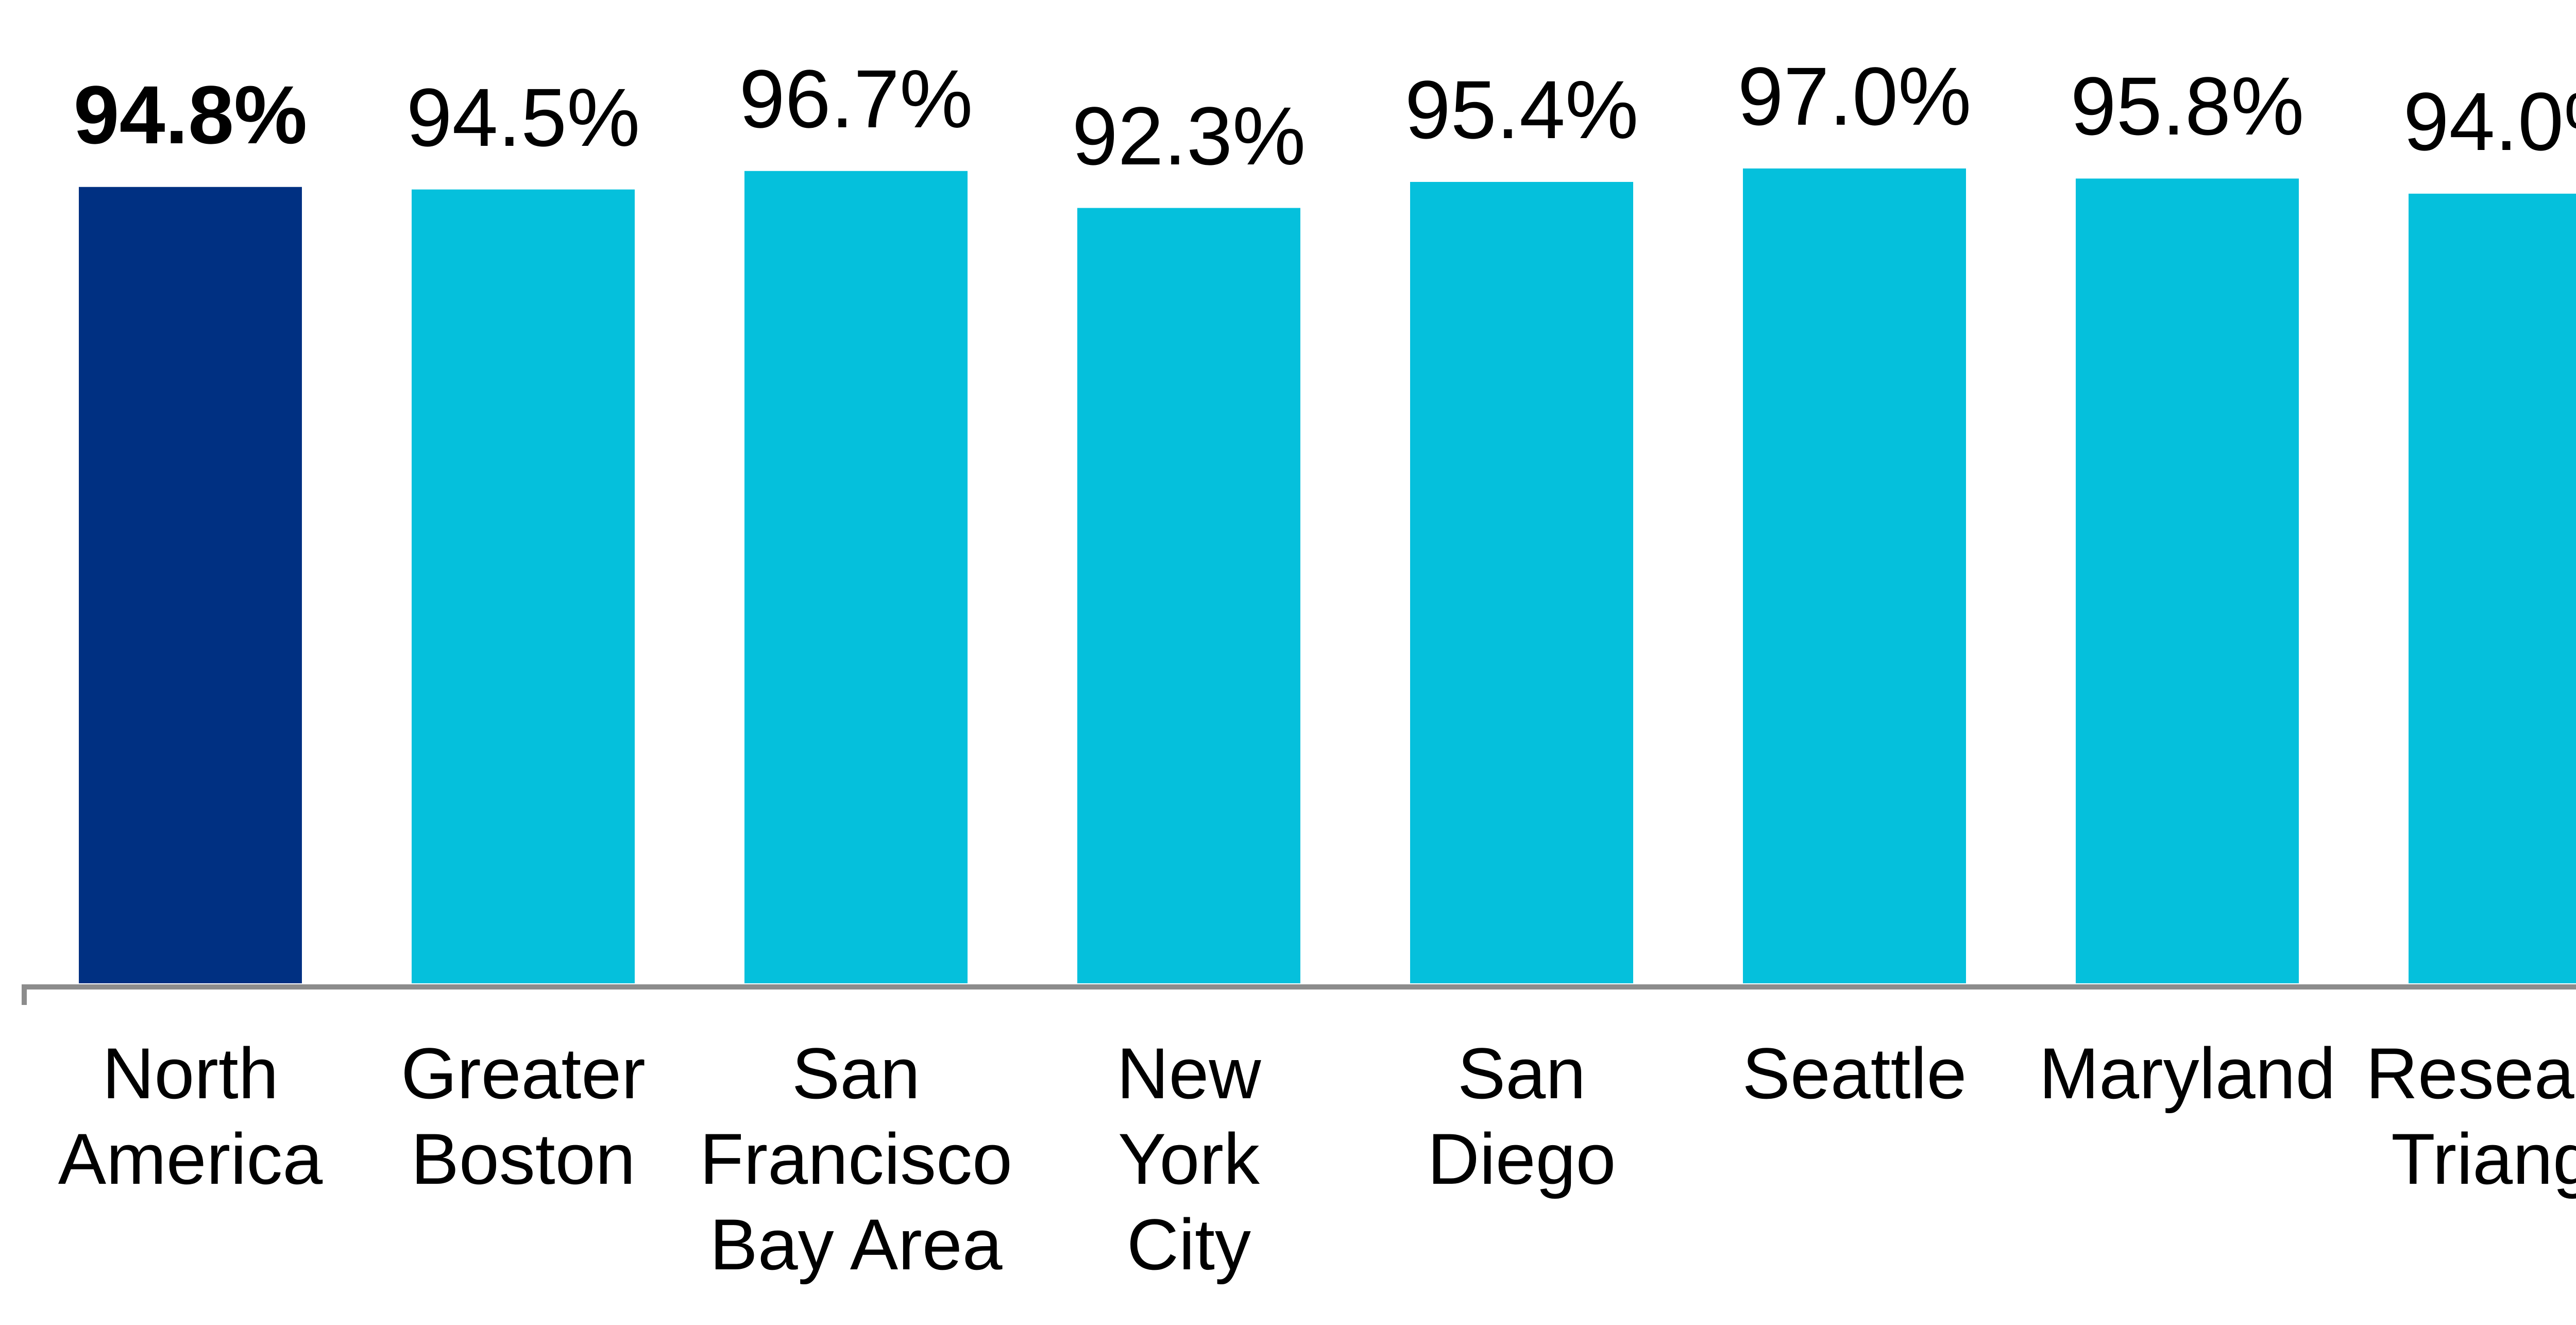  I want to click on data-label: 95.4%, so click(1521, 110).